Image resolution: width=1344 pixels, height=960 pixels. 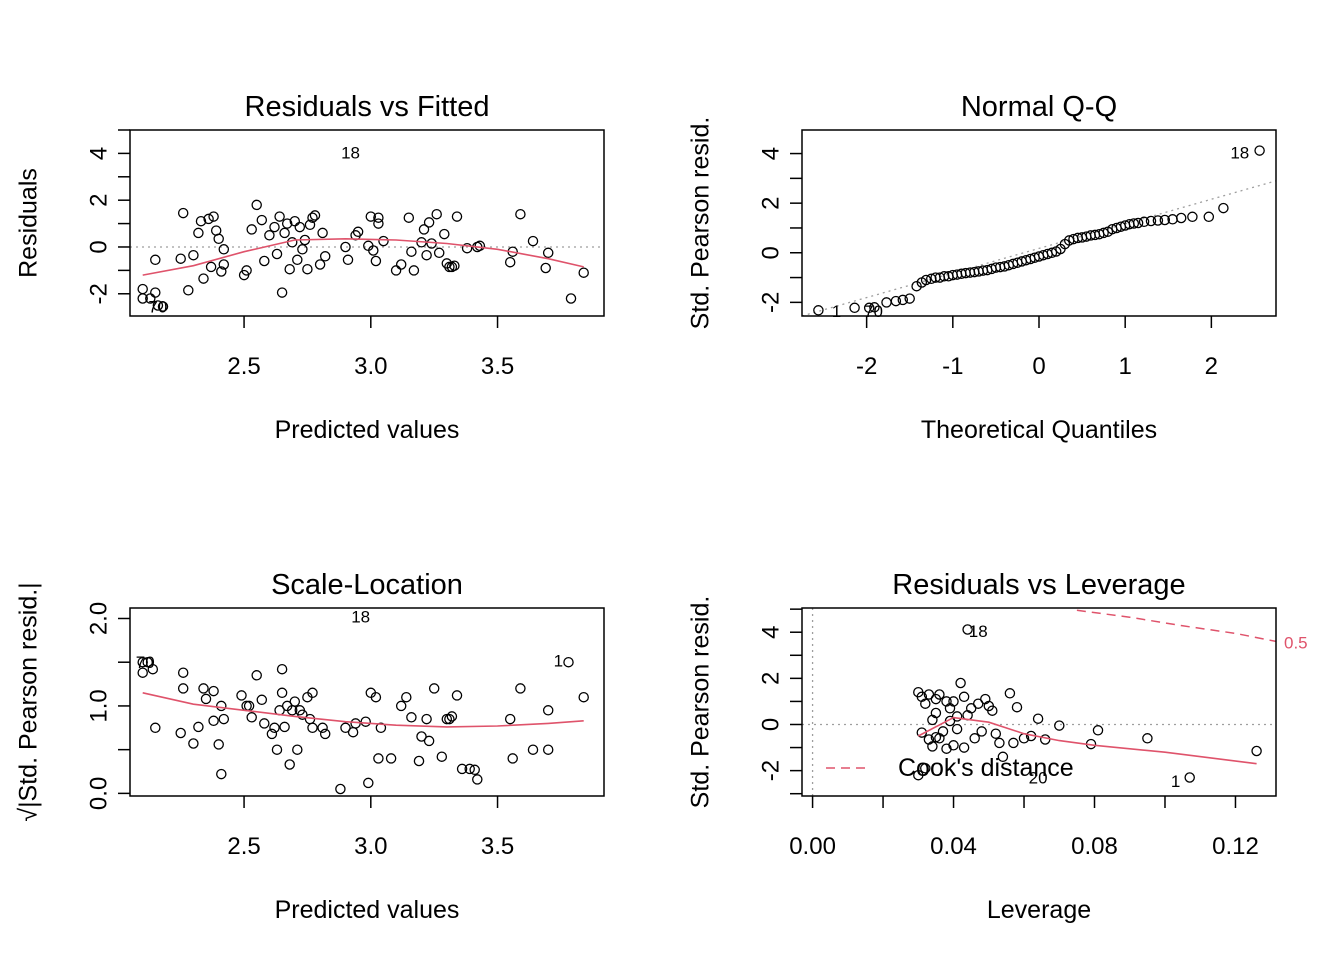 What do you see at coordinates (1039, 248) in the screenshot?
I see `qq-reference-line` at bounding box center [1039, 248].